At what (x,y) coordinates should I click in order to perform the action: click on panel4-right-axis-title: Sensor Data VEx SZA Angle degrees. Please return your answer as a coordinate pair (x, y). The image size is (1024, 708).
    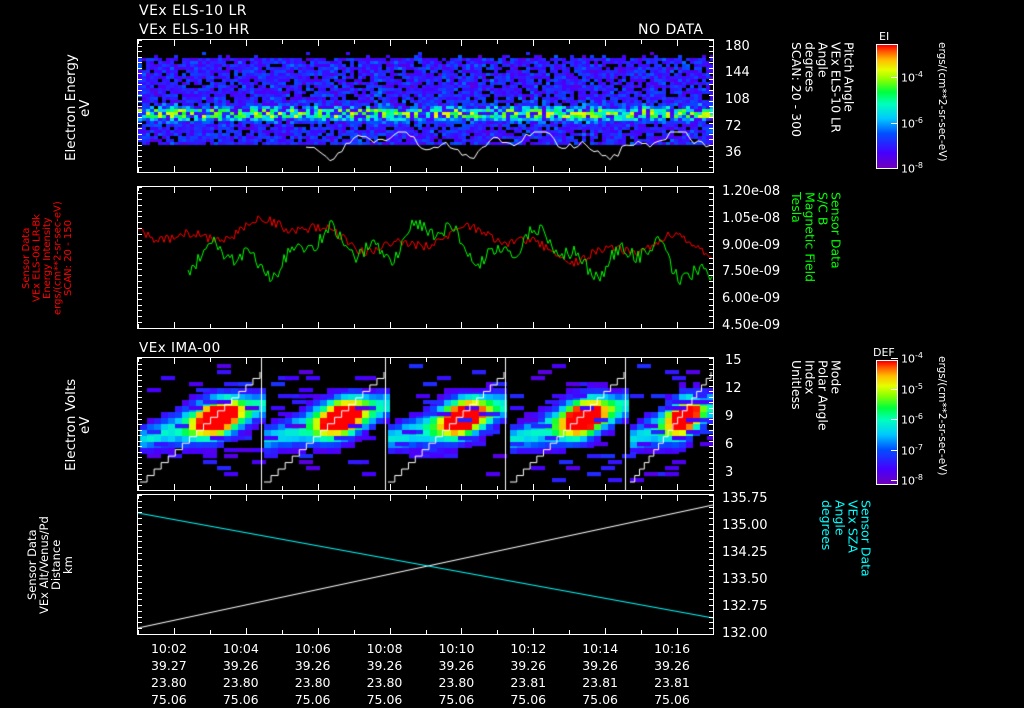
    Looking at the image, I should click on (846, 538).